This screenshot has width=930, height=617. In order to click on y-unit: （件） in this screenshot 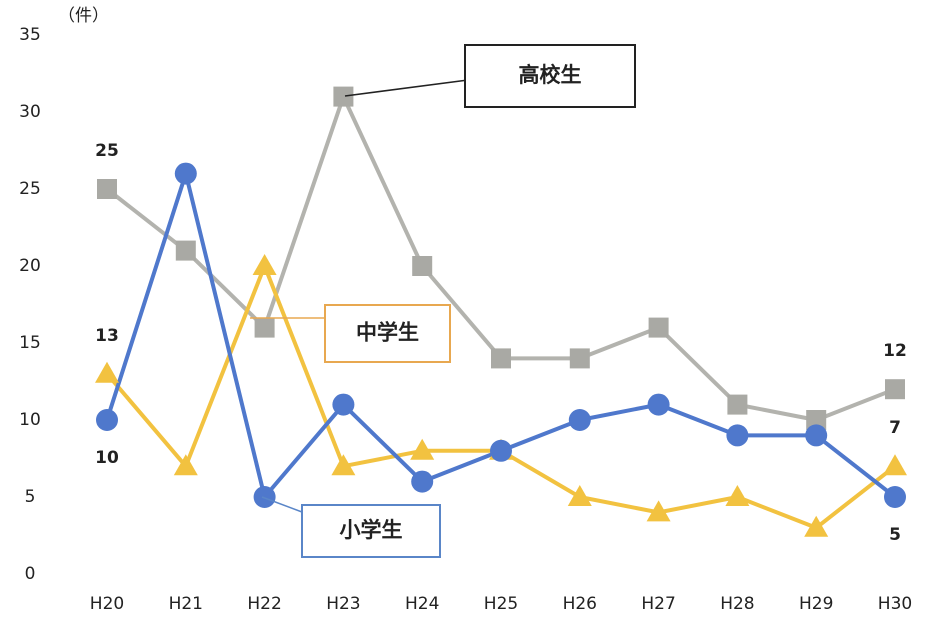, I will do `click(83, 16)`.